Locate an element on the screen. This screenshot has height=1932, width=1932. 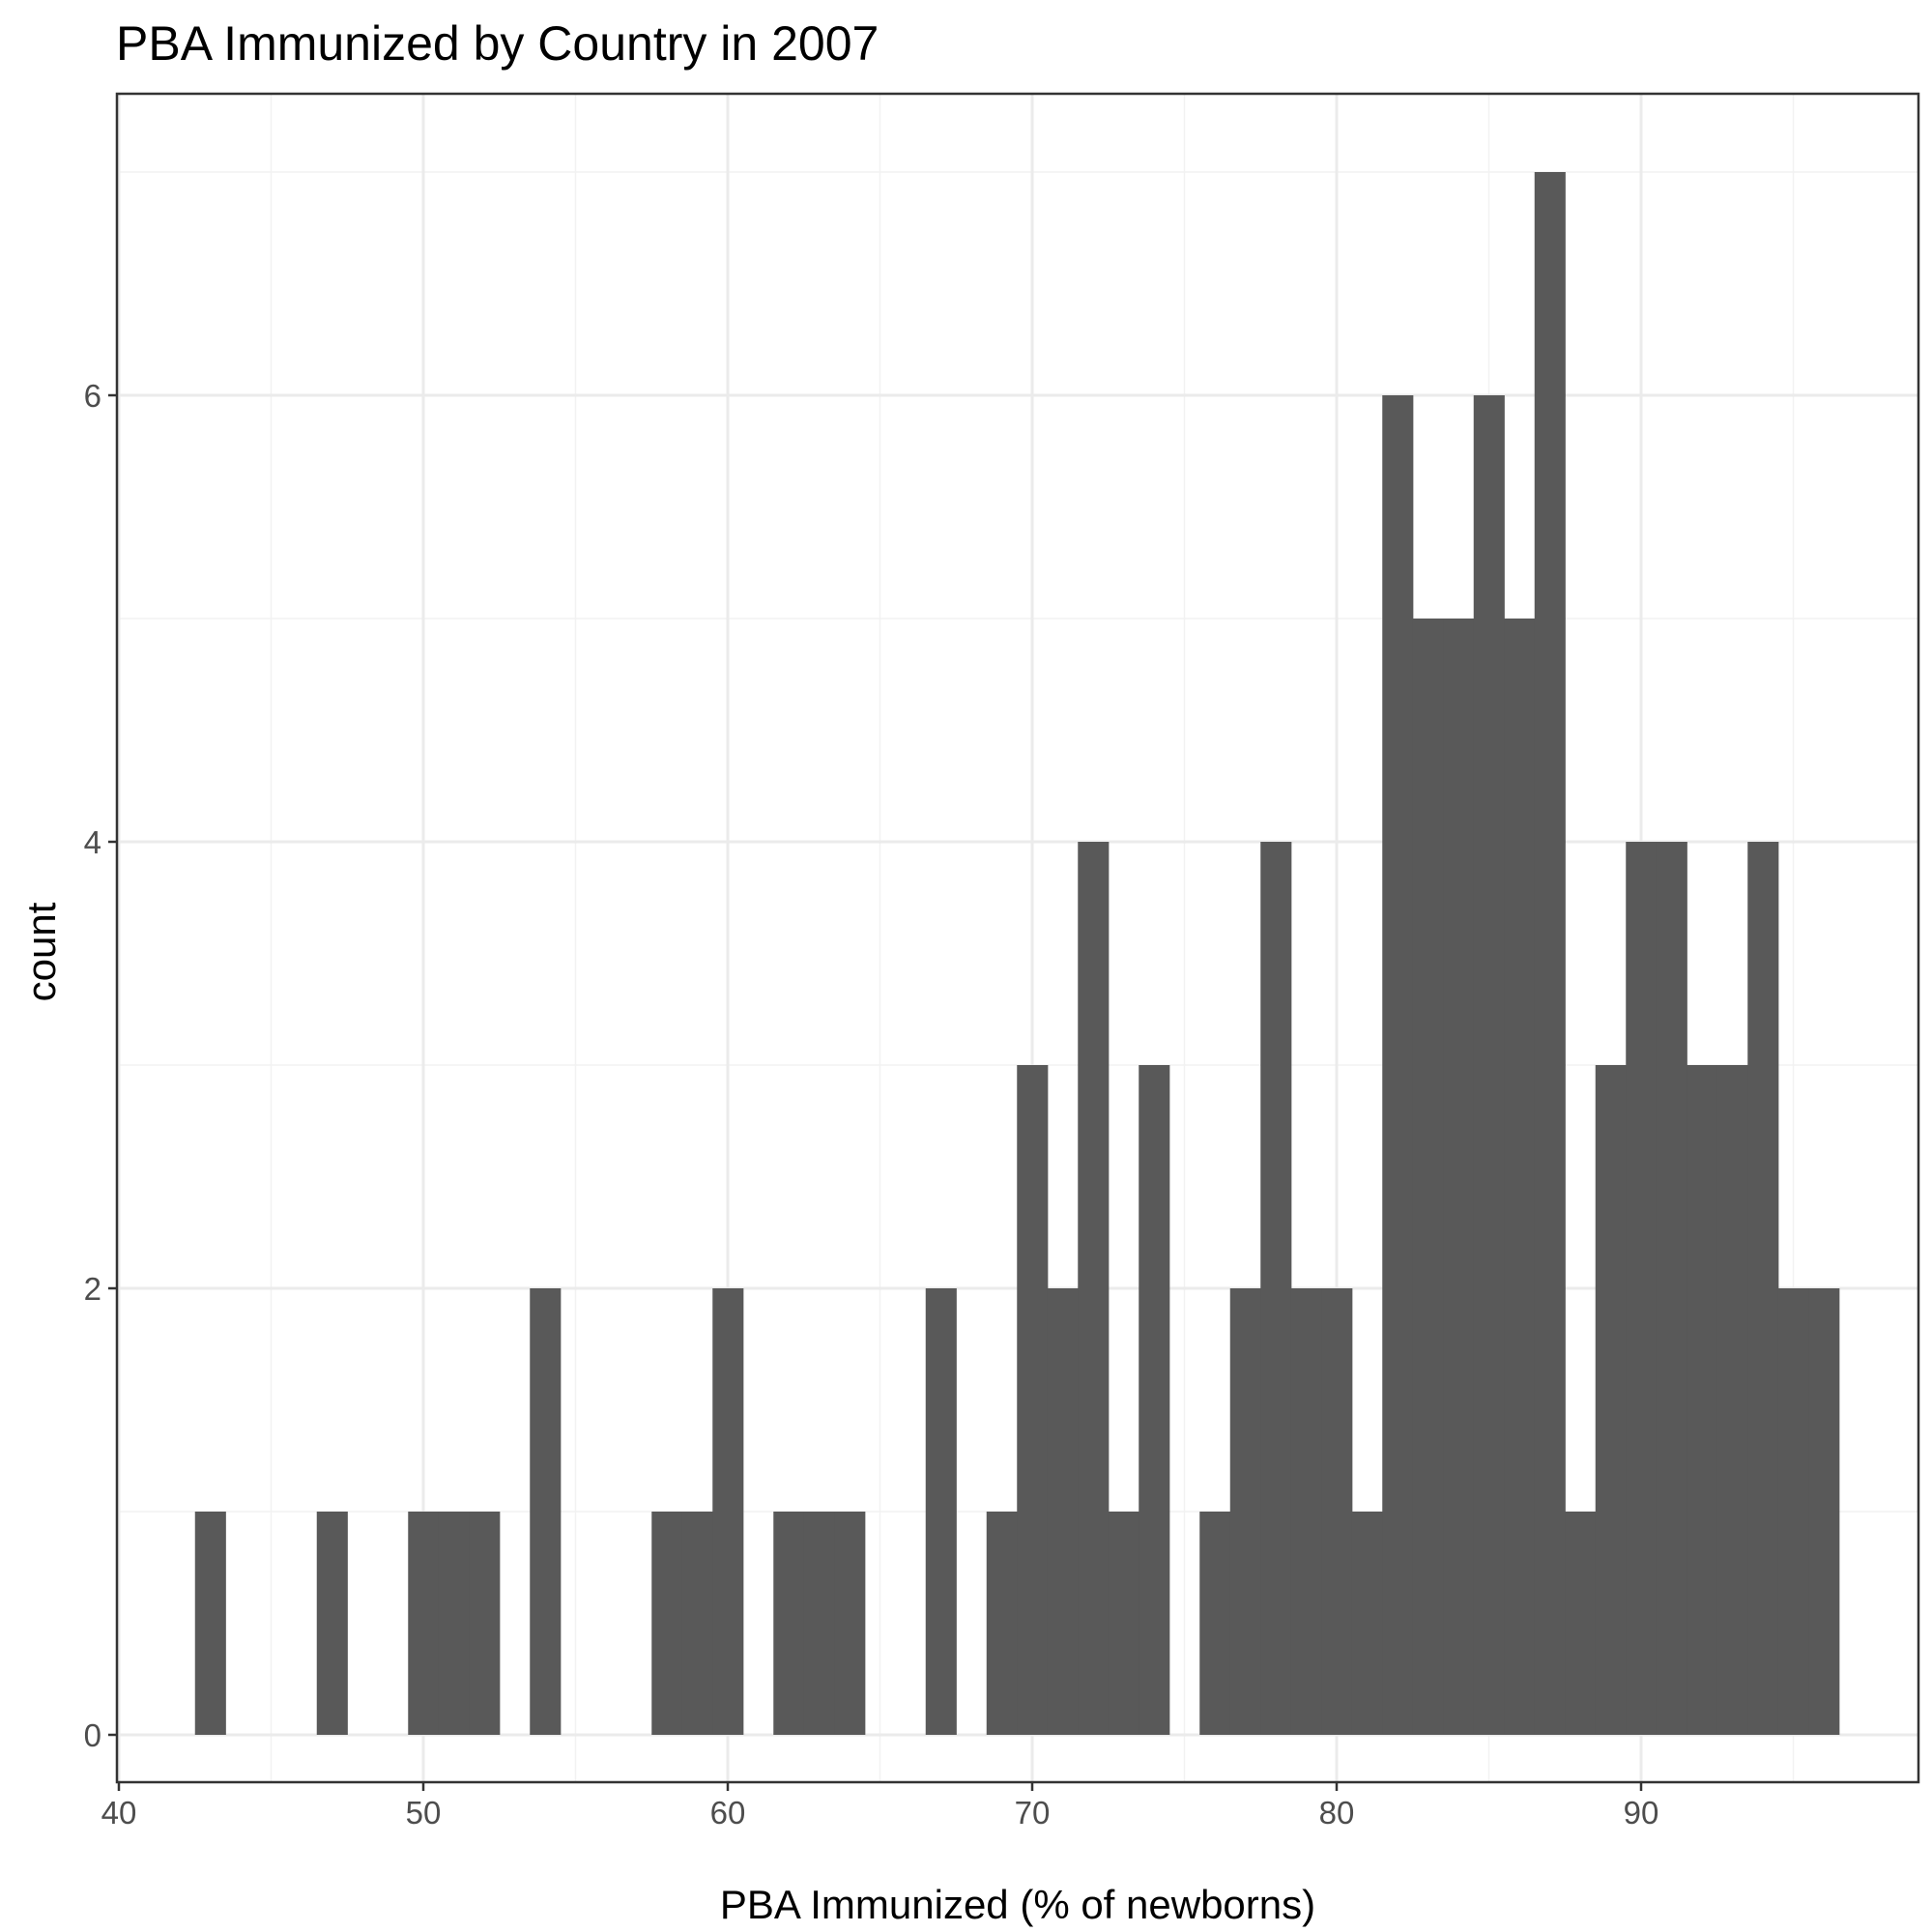
y-tick-label: 6 is located at coordinates (93, 396).